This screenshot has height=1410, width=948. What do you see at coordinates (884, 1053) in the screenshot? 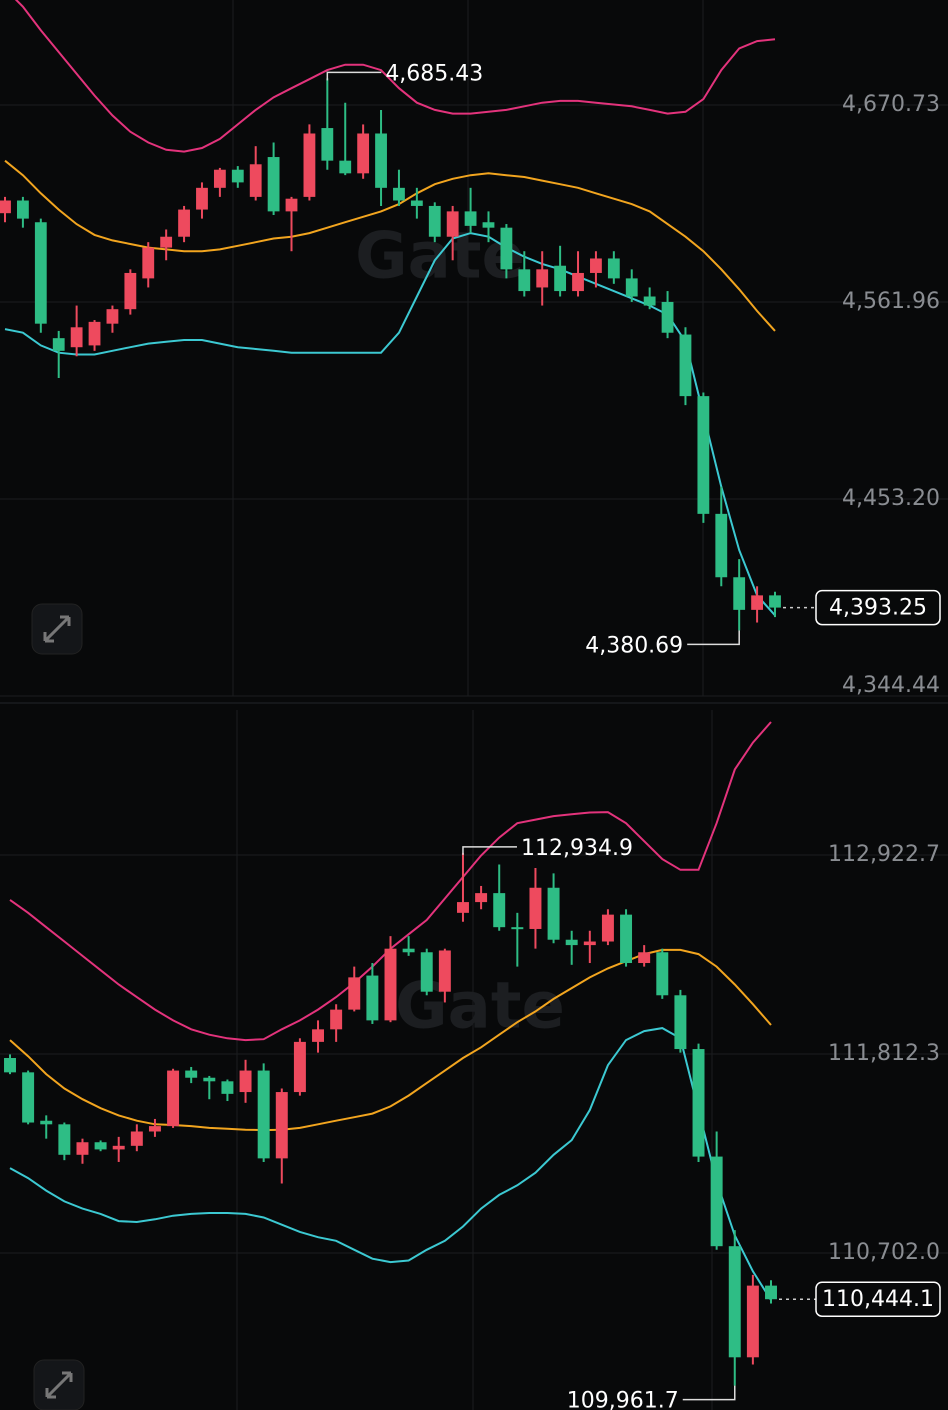
I see `y-tick-label: 111,812.3` at bounding box center [884, 1053].